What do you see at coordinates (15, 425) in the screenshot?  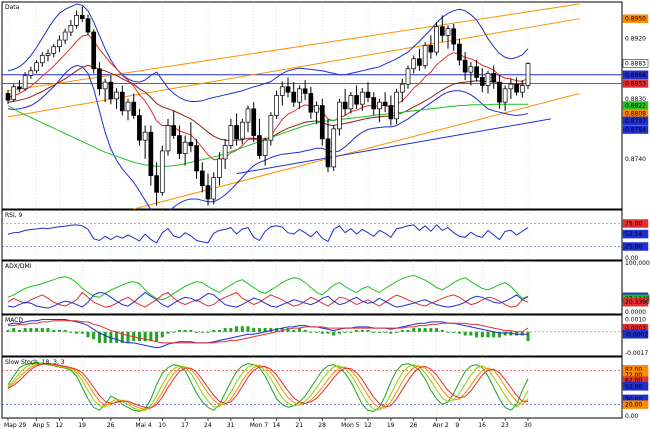 I see `x-tick-label: Map 29` at bounding box center [15, 425].